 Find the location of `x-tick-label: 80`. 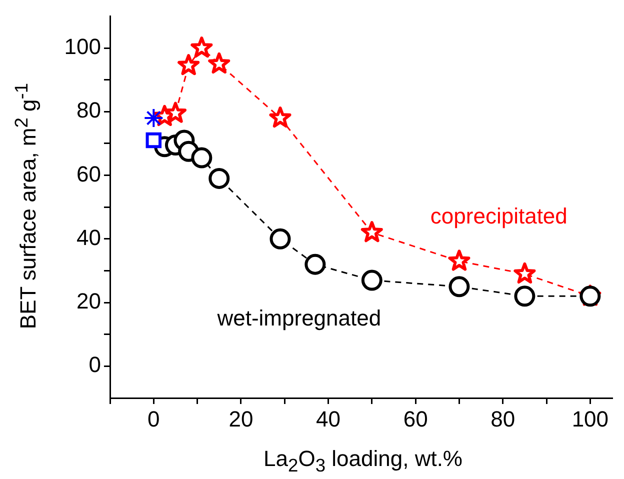

x-tick-label: 80 is located at coordinates (503, 419).